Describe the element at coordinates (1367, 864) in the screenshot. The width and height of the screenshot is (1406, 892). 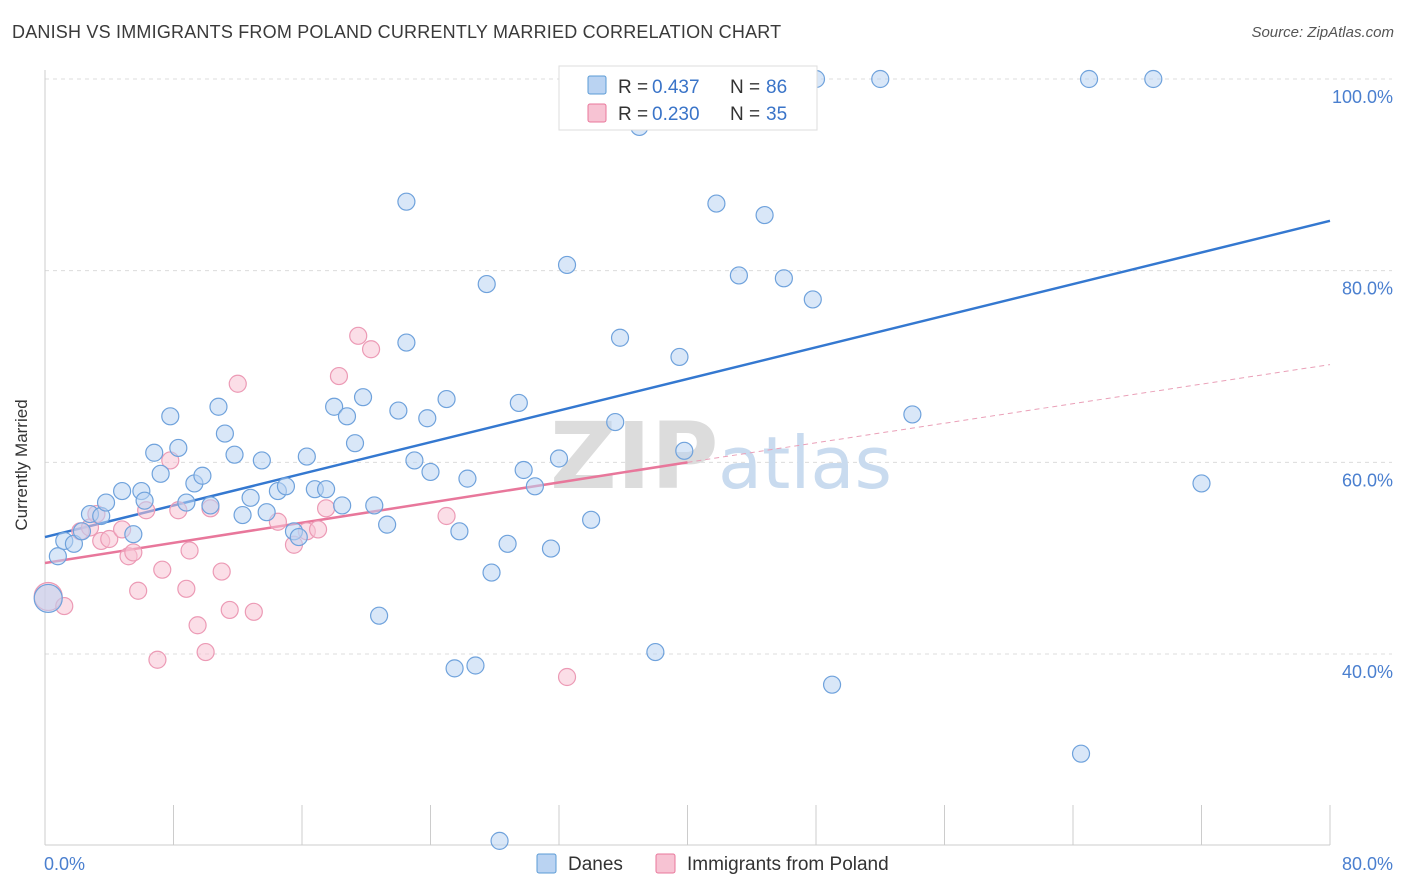
I see `x-tick-label: 80.0%` at that location.